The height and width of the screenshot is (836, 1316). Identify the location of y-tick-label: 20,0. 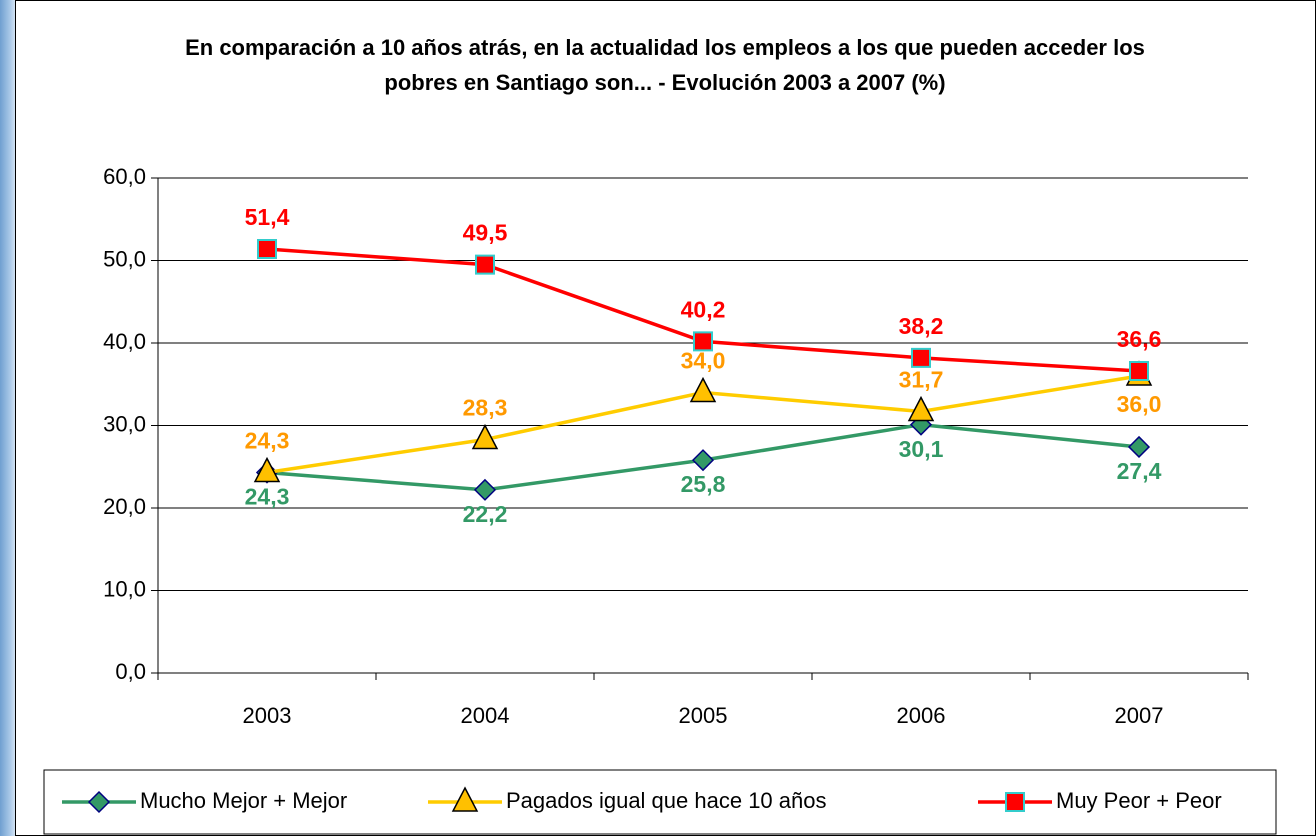
(124, 506).